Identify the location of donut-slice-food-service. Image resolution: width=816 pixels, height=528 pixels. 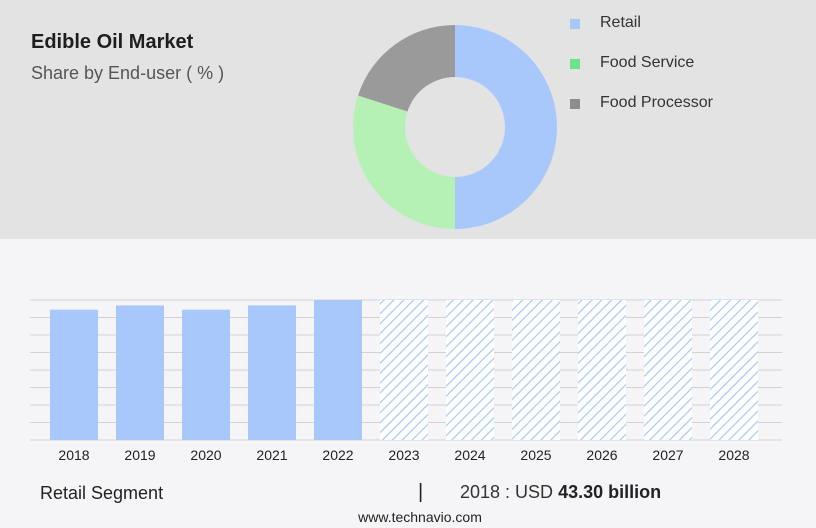
(404, 162).